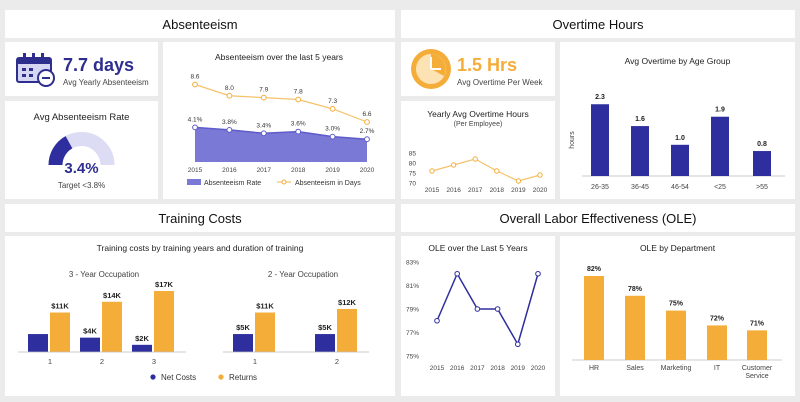  I want to click on ole-dept-title: OLE by Department, so click(677, 248).